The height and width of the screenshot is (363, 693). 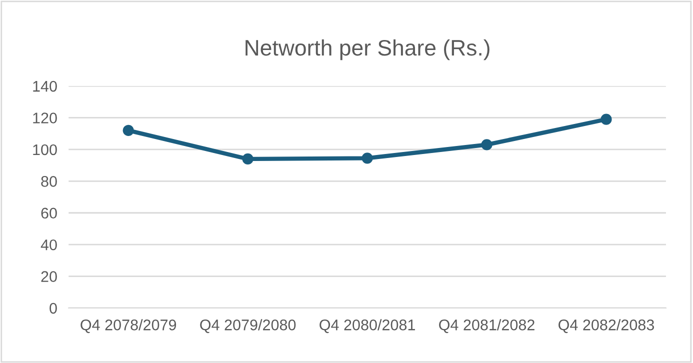 What do you see at coordinates (248, 326) in the screenshot?
I see `x-tick-label: Q4 2079/2080` at bounding box center [248, 326].